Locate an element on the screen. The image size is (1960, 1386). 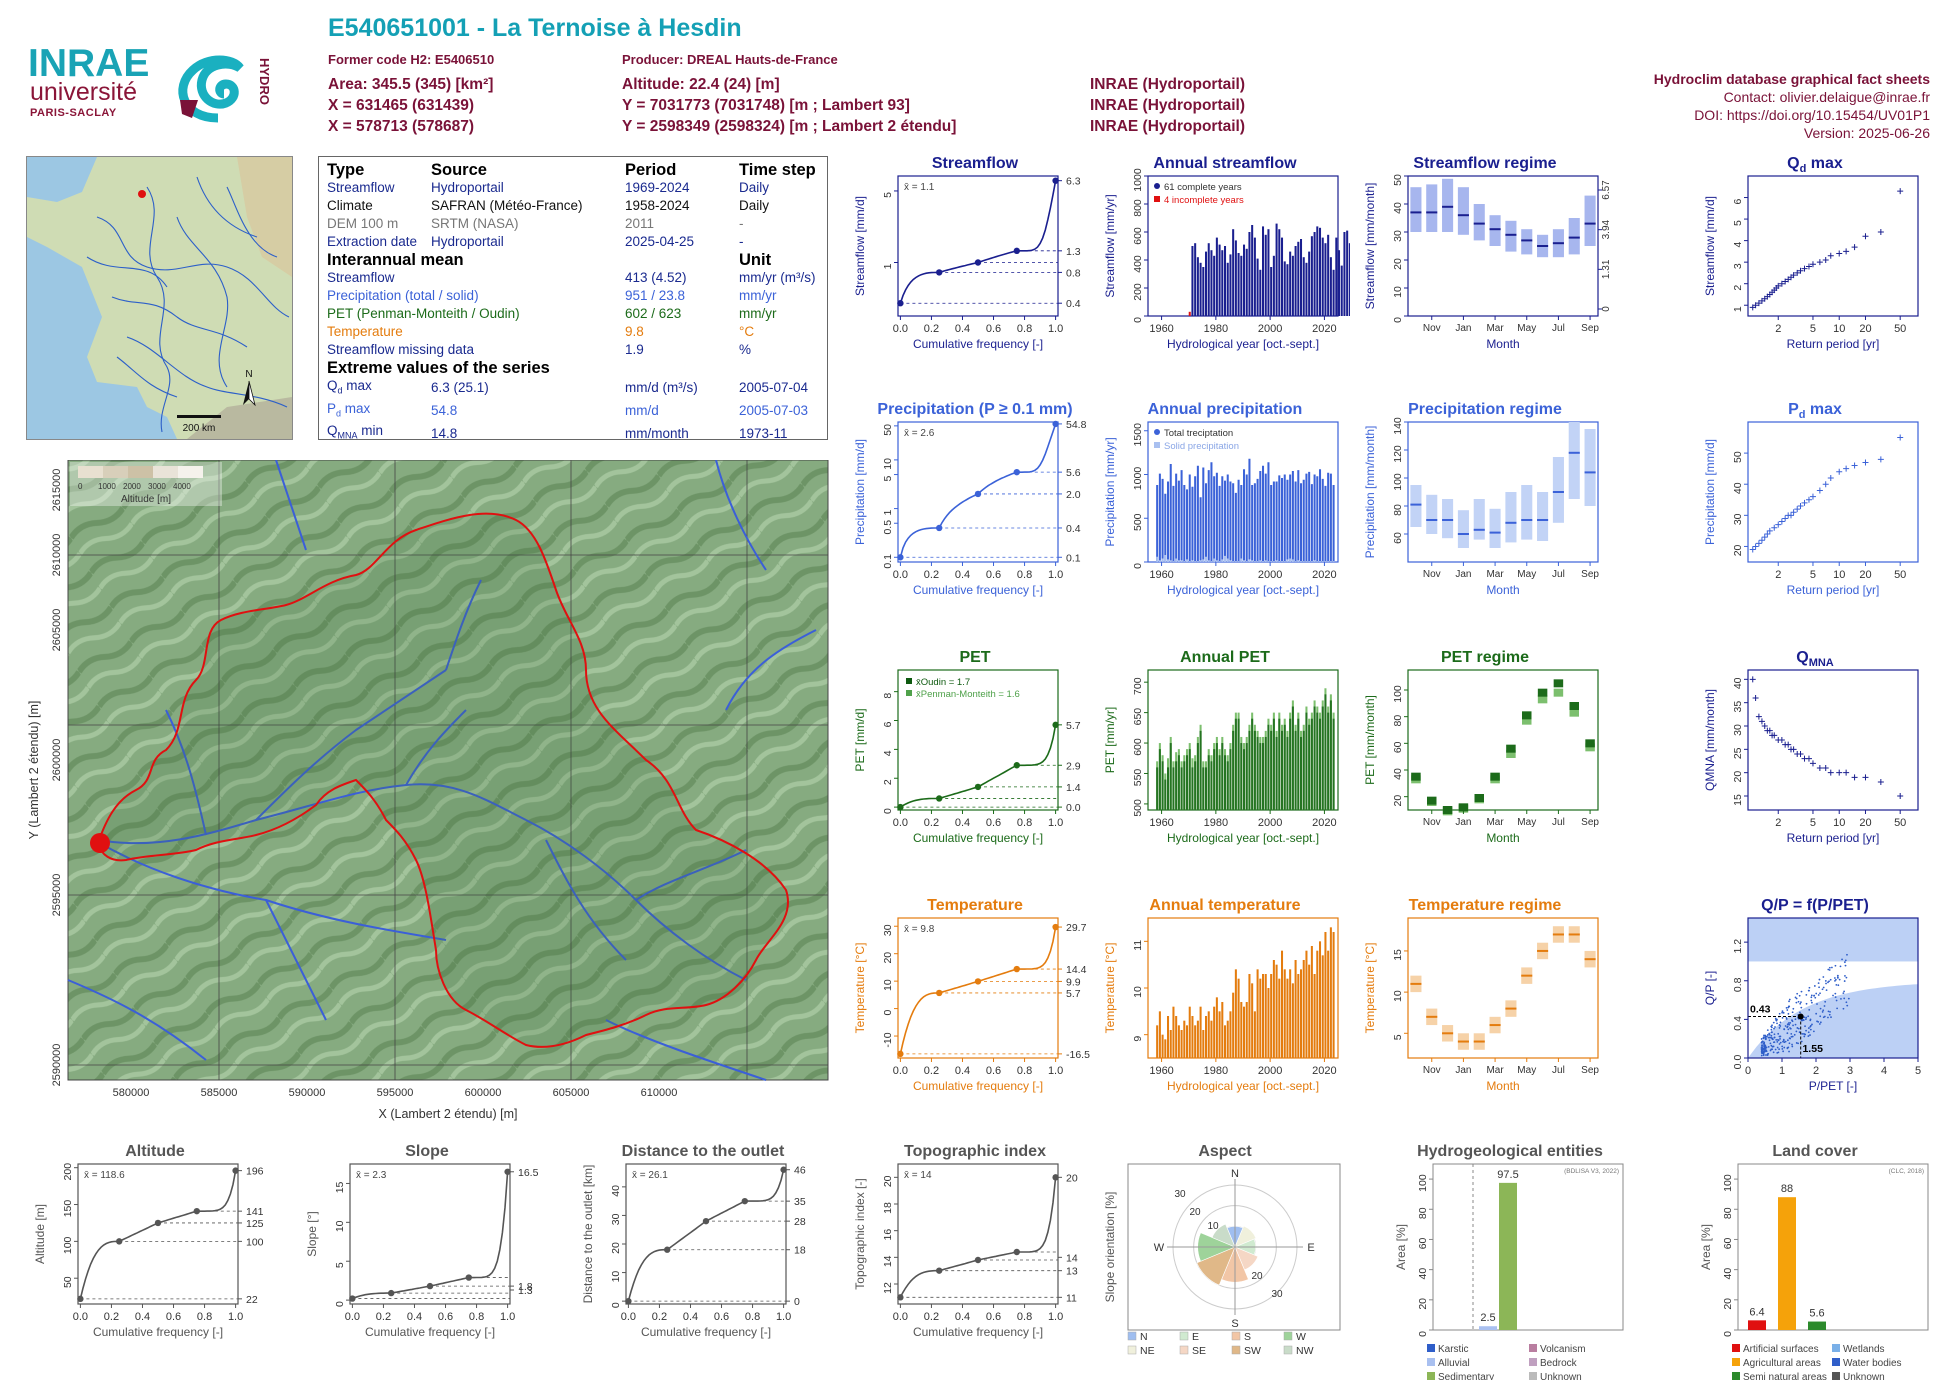
mean-value: 9.8 is located at coordinates (634, 331).